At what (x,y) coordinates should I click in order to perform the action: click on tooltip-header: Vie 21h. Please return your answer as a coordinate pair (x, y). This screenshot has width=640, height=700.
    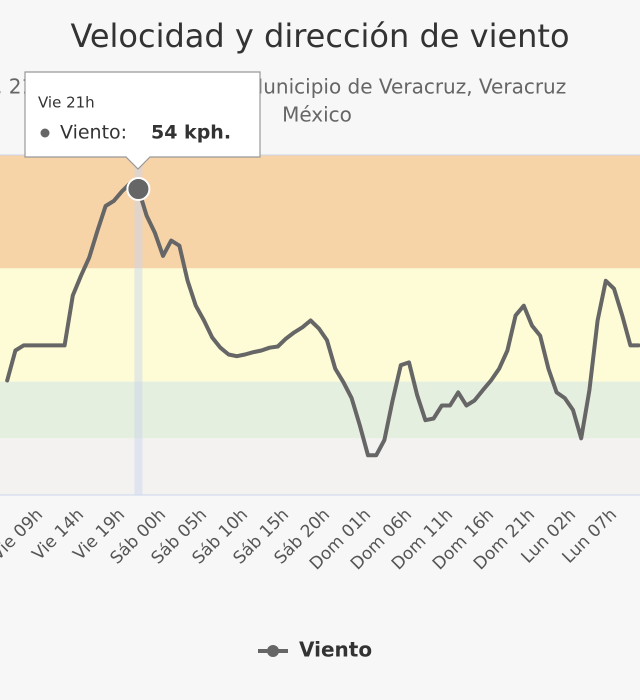
    Looking at the image, I should click on (66, 103).